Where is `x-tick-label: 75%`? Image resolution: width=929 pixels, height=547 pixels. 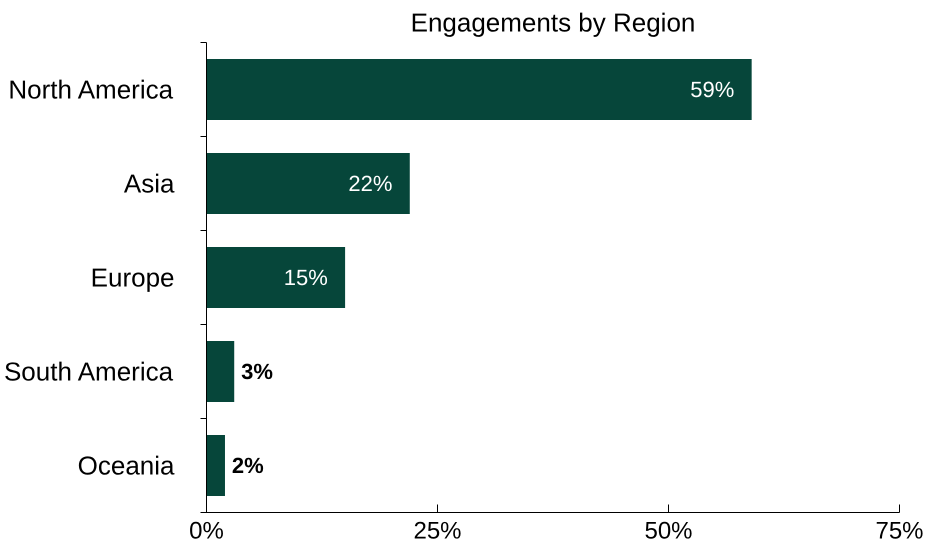
x-tick-label: 75% is located at coordinates (899, 531).